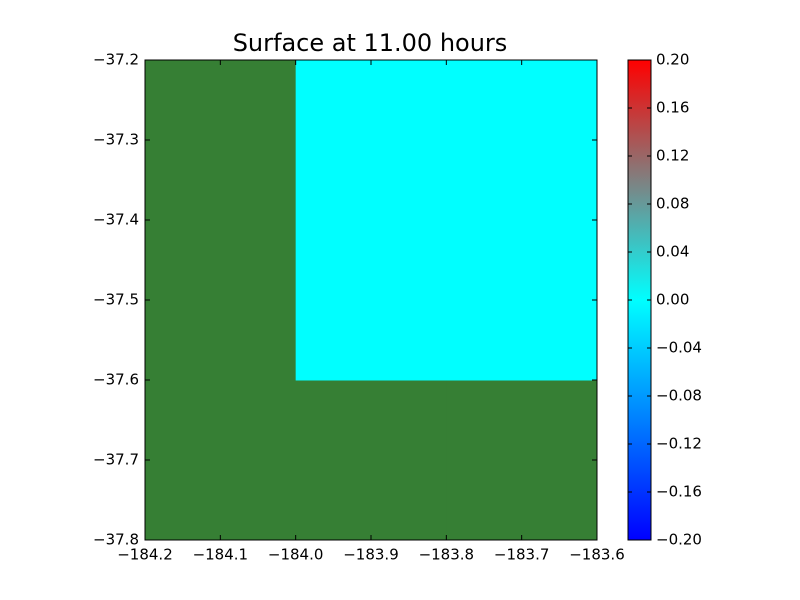  Describe the element at coordinates (679, 348) in the screenshot. I see `colorbar-tick-label: −0.04` at that location.